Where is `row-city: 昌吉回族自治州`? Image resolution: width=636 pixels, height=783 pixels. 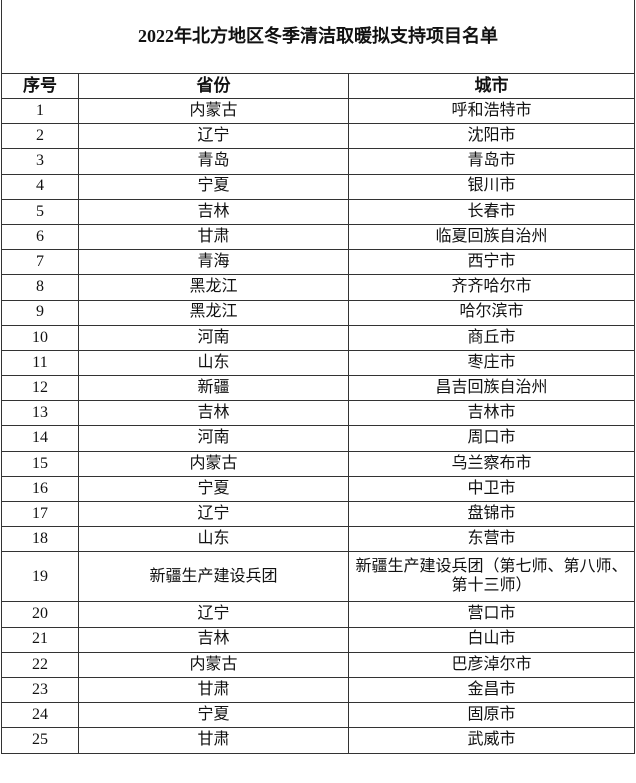 row-city: 昌吉回族自治州 is located at coordinates (491, 388).